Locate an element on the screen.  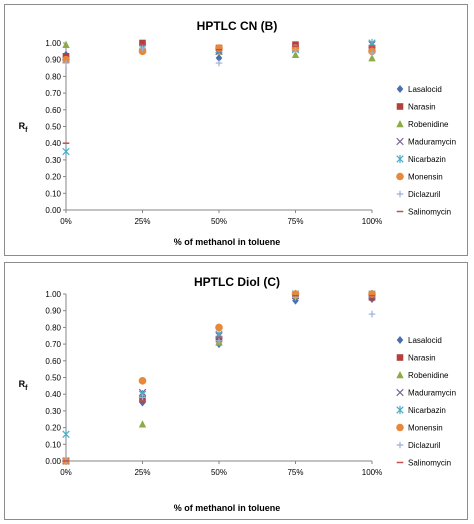
x-tick-label: 50% is located at coordinates (219, 472).